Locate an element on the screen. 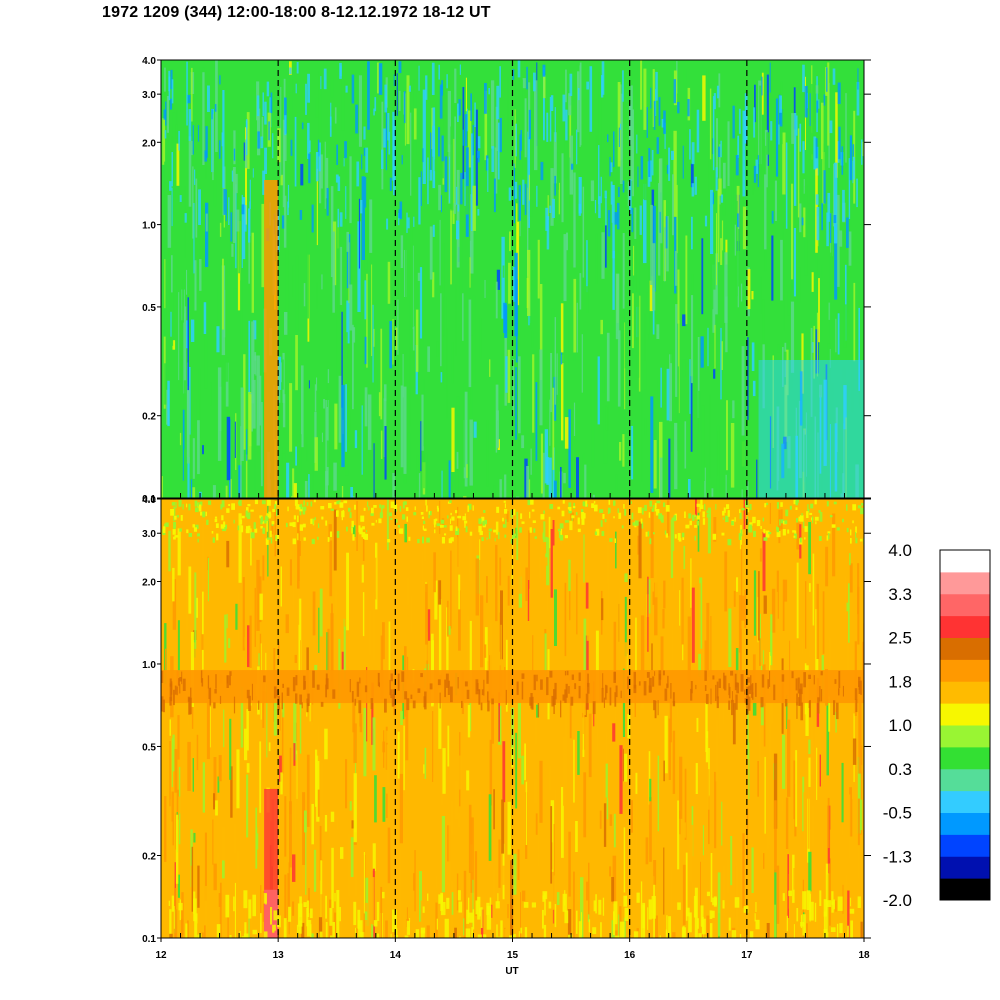 This screenshot has width=1000, height=1000. x-tick-label: 18 is located at coordinates (864, 955).